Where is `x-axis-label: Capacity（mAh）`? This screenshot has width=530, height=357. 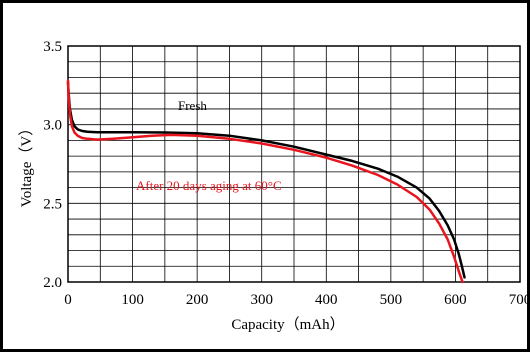
x-axis-label: Capacity（mAh） is located at coordinates (287, 324).